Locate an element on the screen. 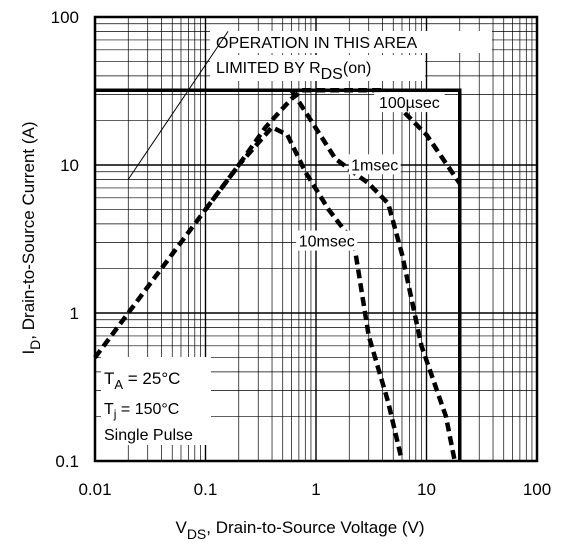 The height and width of the screenshot is (549, 561). operation-pointer-line is located at coordinates (178, 105).